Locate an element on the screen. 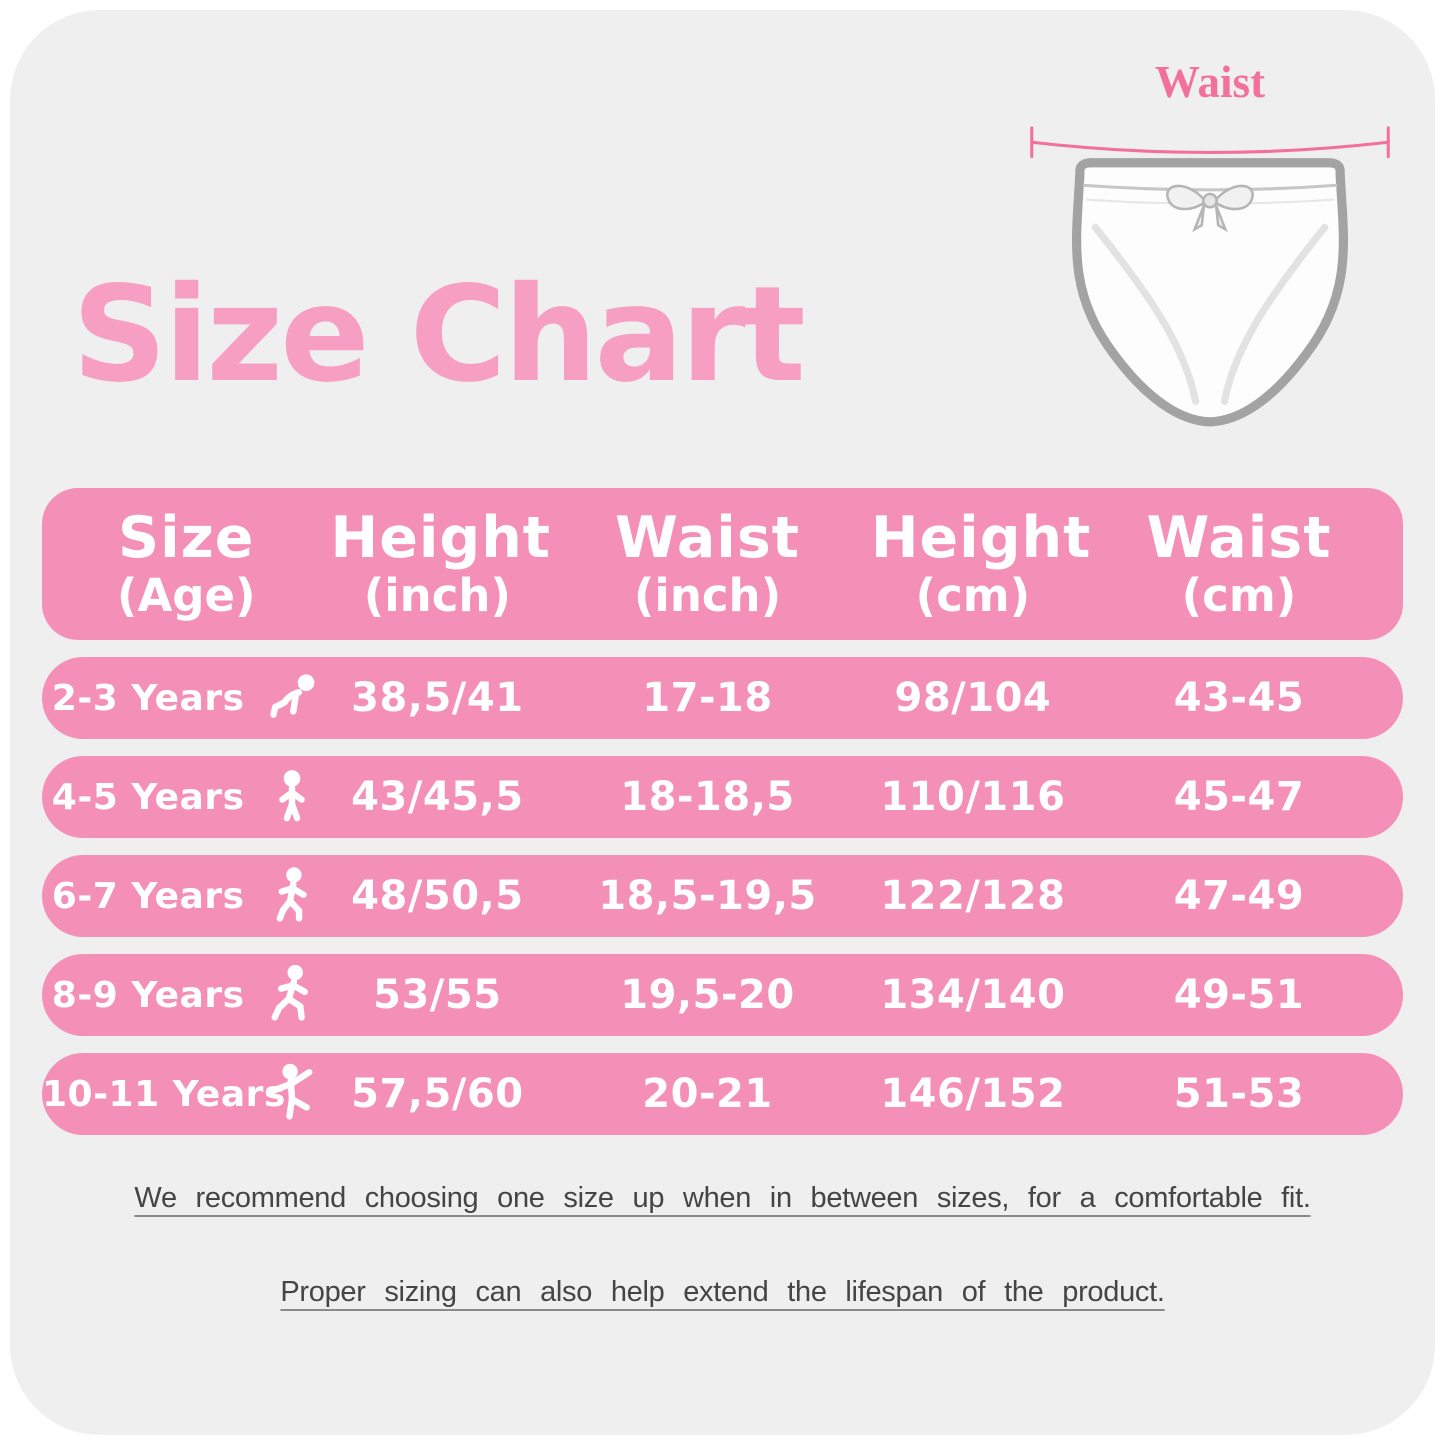 The image size is (1445, 1445). age-label: 10-11 Years is located at coordinates (164, 1094).